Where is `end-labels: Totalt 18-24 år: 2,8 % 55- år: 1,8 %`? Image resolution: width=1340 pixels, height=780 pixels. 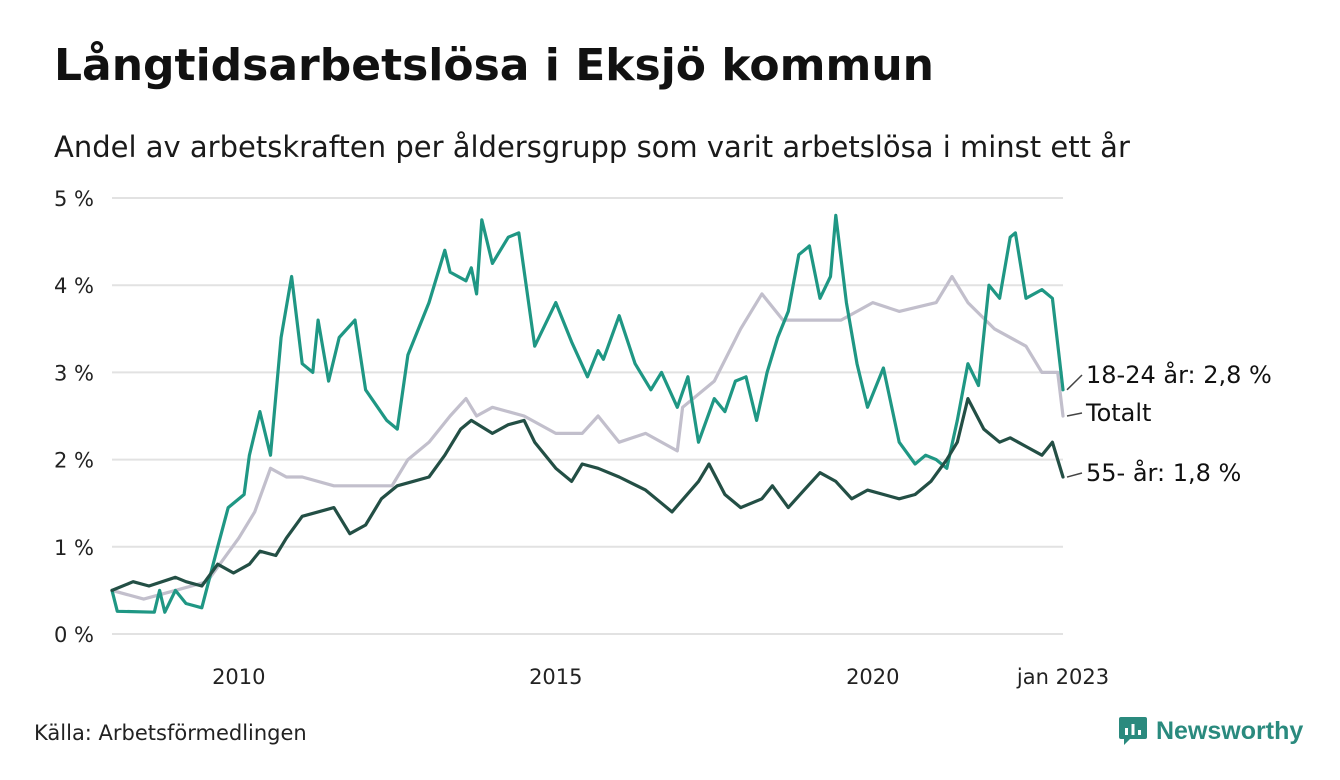
end-labels: Totalt 18-24 år: 2,8 % 55- år: 1,8 % is located at coordinates (1169, 423).